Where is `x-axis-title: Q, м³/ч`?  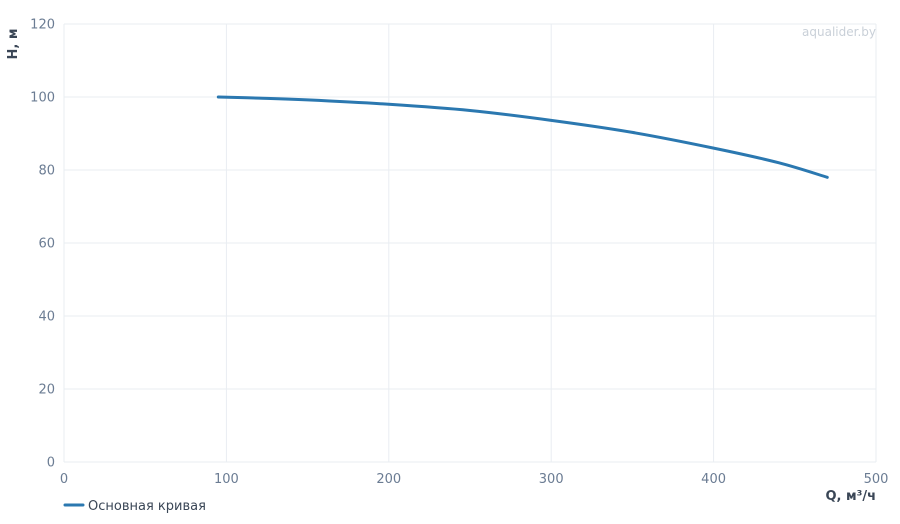
x-axis-title: Q, м³/ч is located at coordinates (850, 496).